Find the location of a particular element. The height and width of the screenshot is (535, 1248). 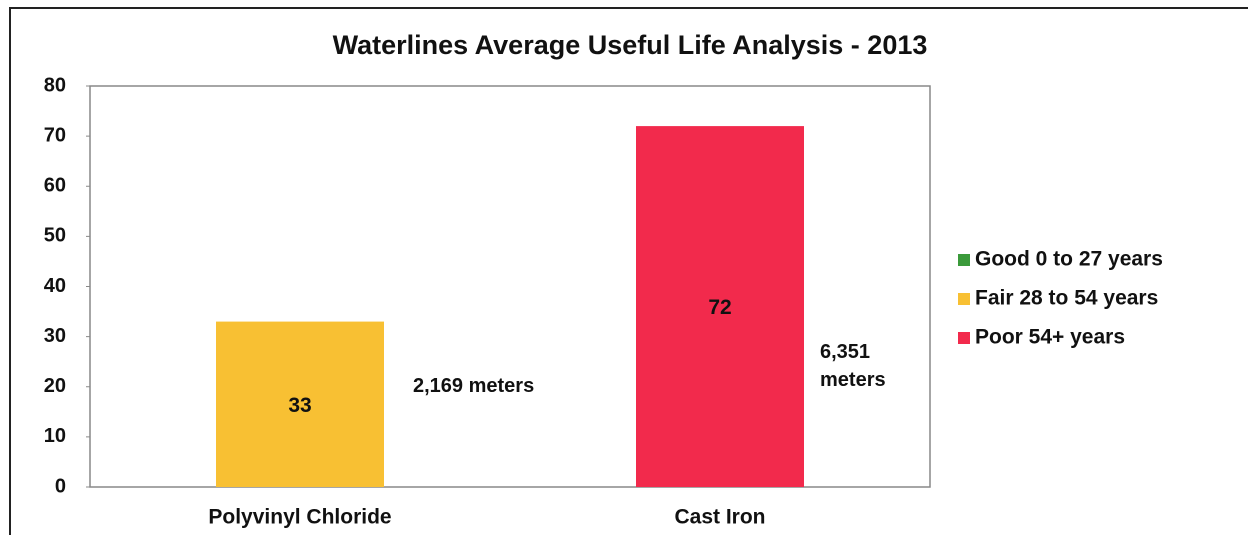

legend-label: Fair 28 to 54 years is located at coordinates (1066, 298).